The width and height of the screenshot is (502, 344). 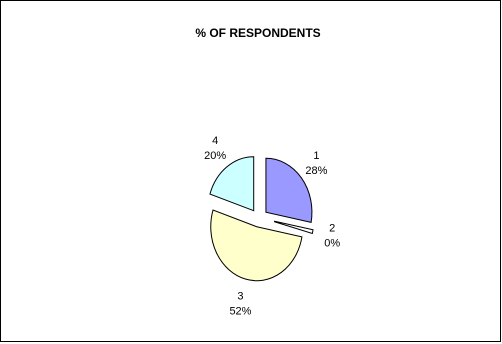 I want to click on slice-category-label: 4, so click(x=215, y=141).